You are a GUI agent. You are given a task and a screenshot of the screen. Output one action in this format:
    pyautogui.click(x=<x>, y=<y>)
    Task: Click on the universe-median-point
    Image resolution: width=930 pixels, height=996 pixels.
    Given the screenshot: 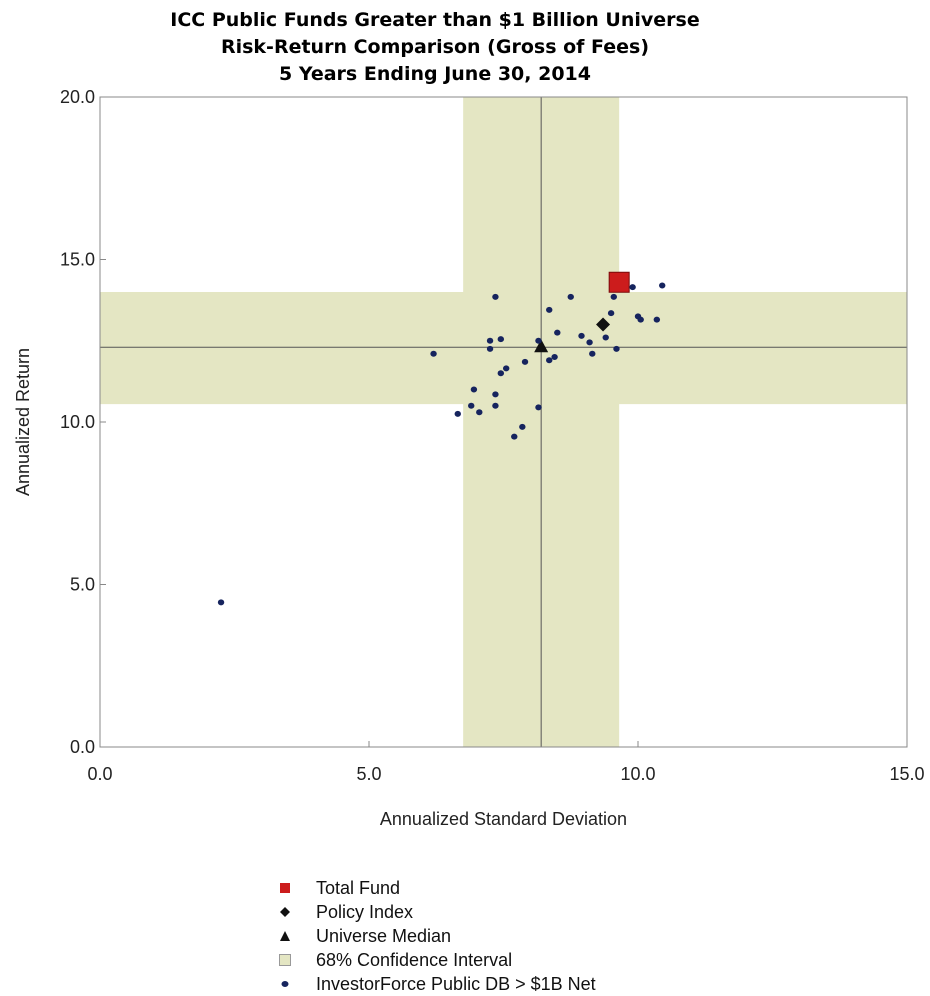 What is the action you would take?
    pyautogui.click(x=541, y=346)
    